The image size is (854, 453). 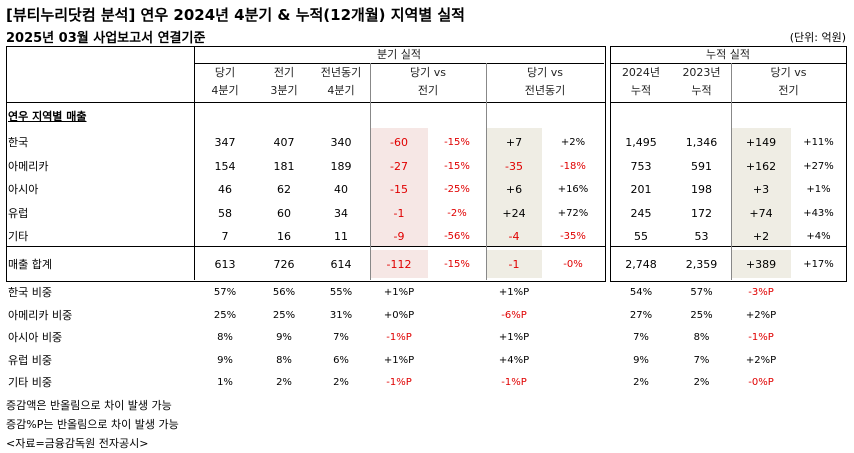 I want to click on total-label: 매출 합계, so click(x=30, y=264).